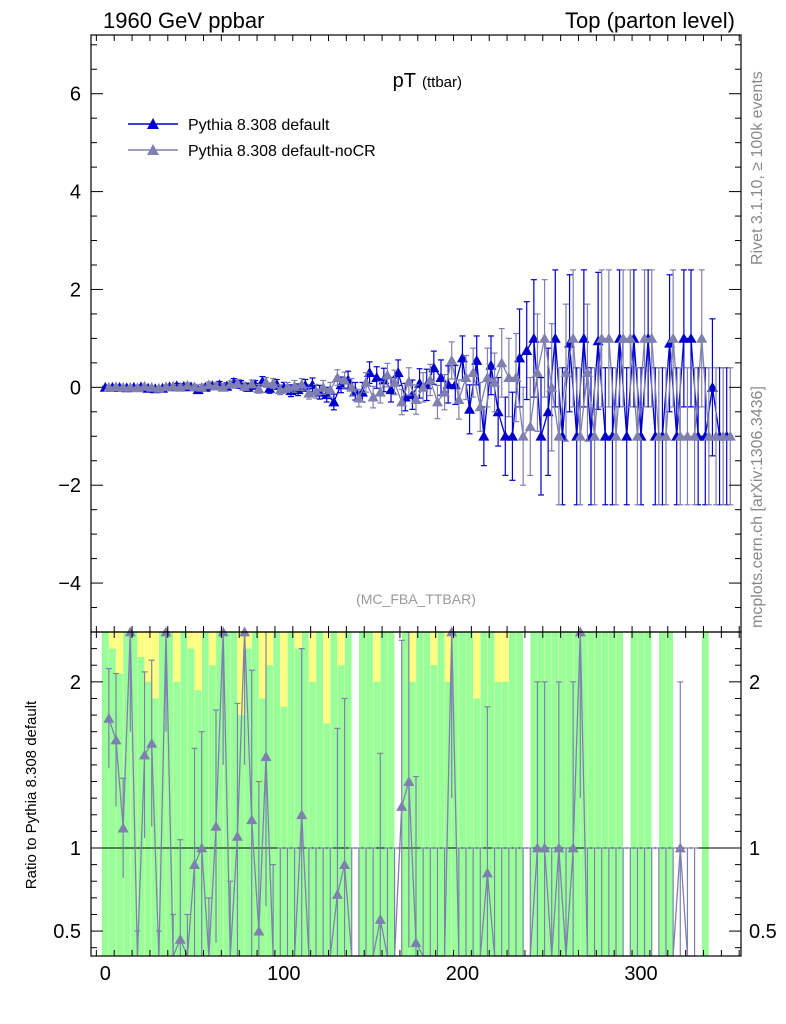 The width and height of the screenshot is (786, 1024). What do you see at coordinates (282, 151) in the screenshot?
I see `legend-label-nocr: Pythia 8.308 default-noCR` at bounding box center [282, 151].